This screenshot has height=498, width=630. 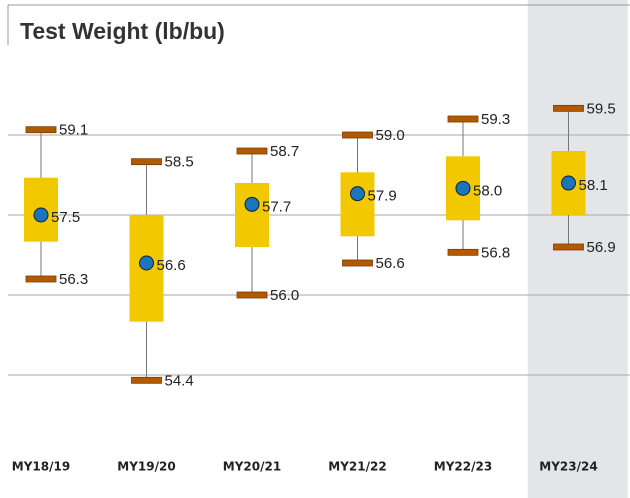 What do you see at coordinates (593, 185) in the screenshot?
I see `value-label: 58.1` at bounding box center [593, 185].